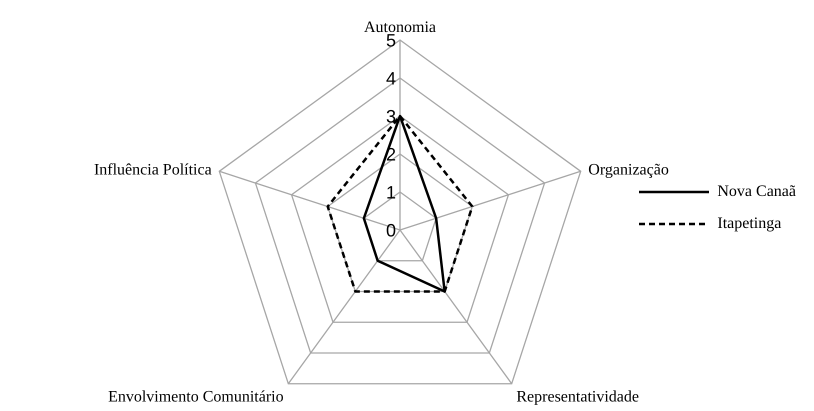 This screenshot has width=814, height=411. What do you see at coordinates (391, 230) in the screenshot?
I see `y-tick-label: 0` at bounding box center [391, 230].